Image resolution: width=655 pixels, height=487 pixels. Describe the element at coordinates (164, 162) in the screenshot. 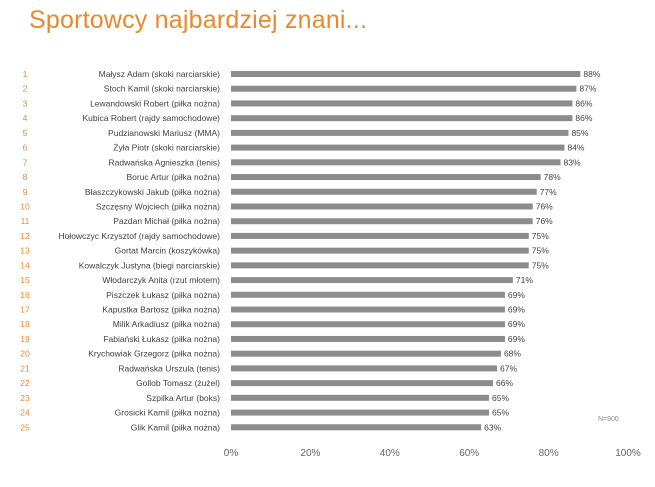

I see `category-label: Radwańska Agnieszka (tenis)` at that location.